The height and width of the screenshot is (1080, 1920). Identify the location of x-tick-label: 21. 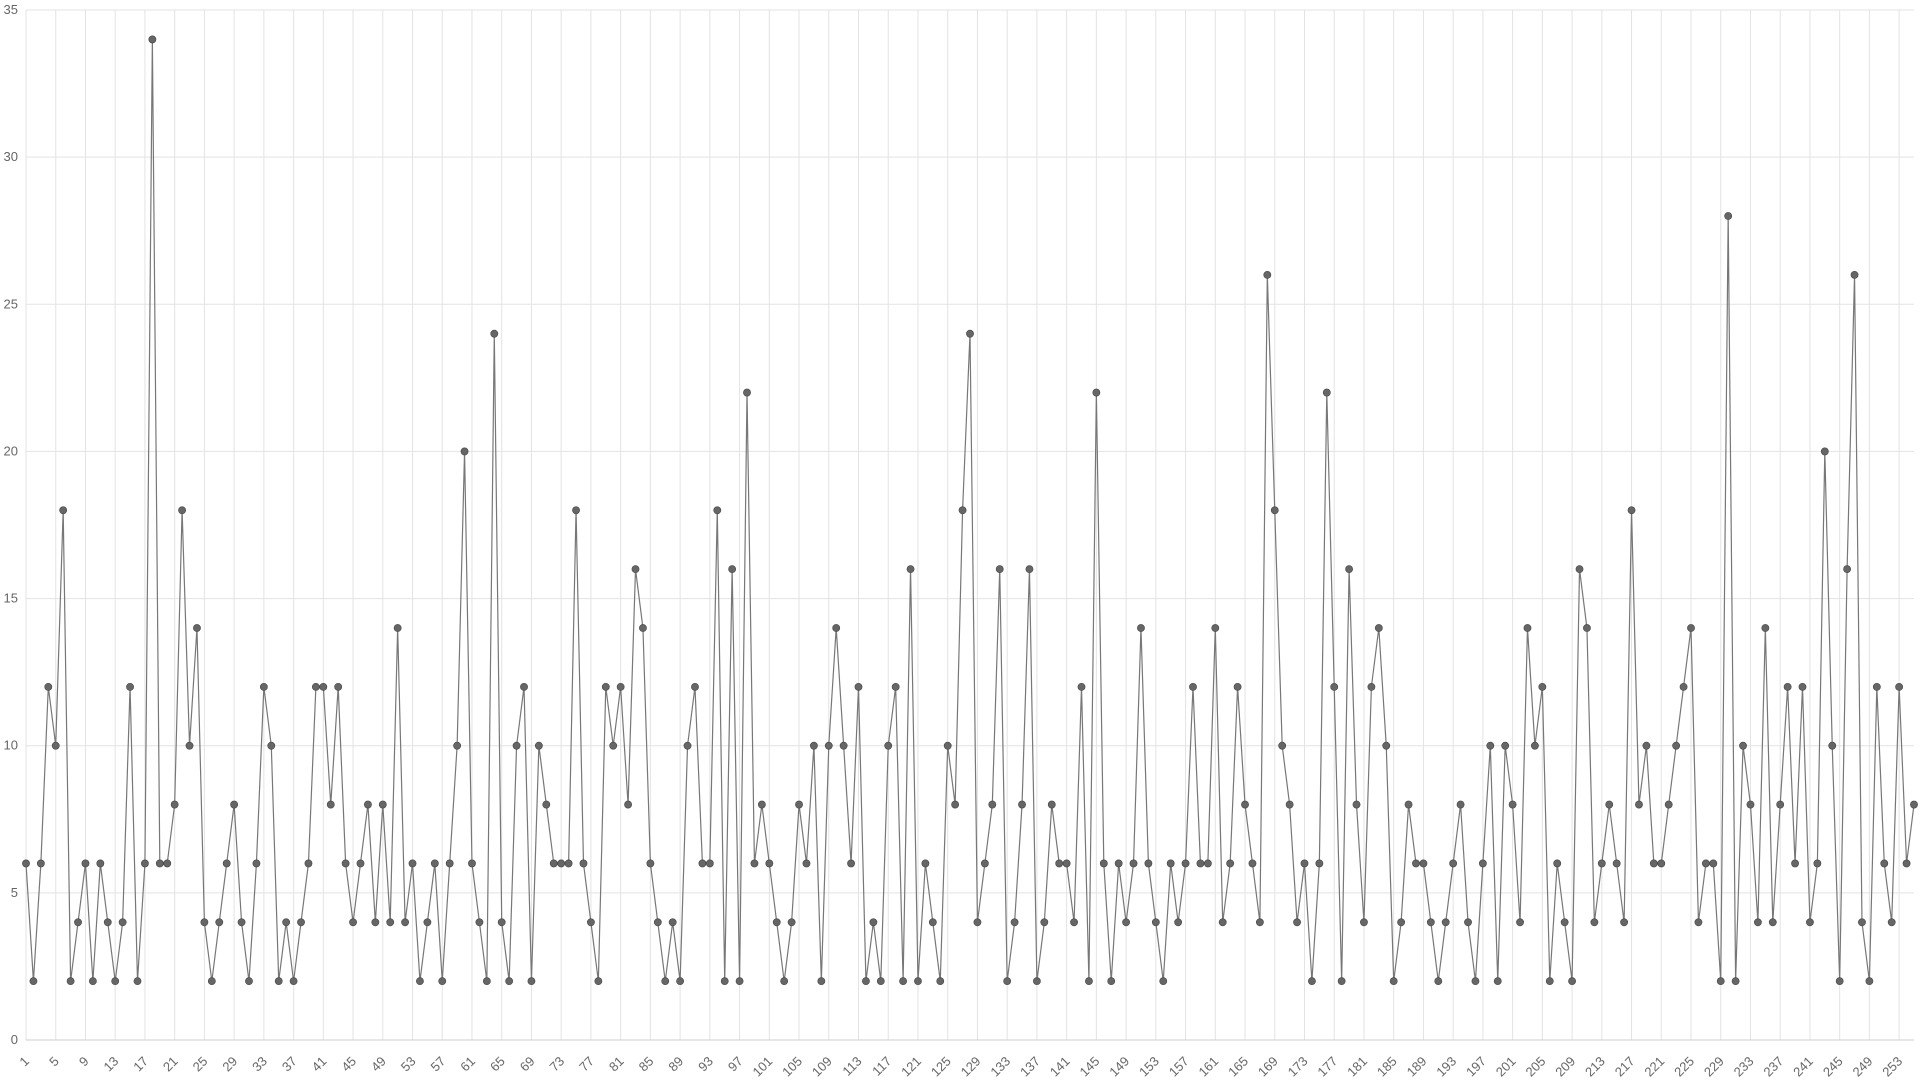
(170, 1064).